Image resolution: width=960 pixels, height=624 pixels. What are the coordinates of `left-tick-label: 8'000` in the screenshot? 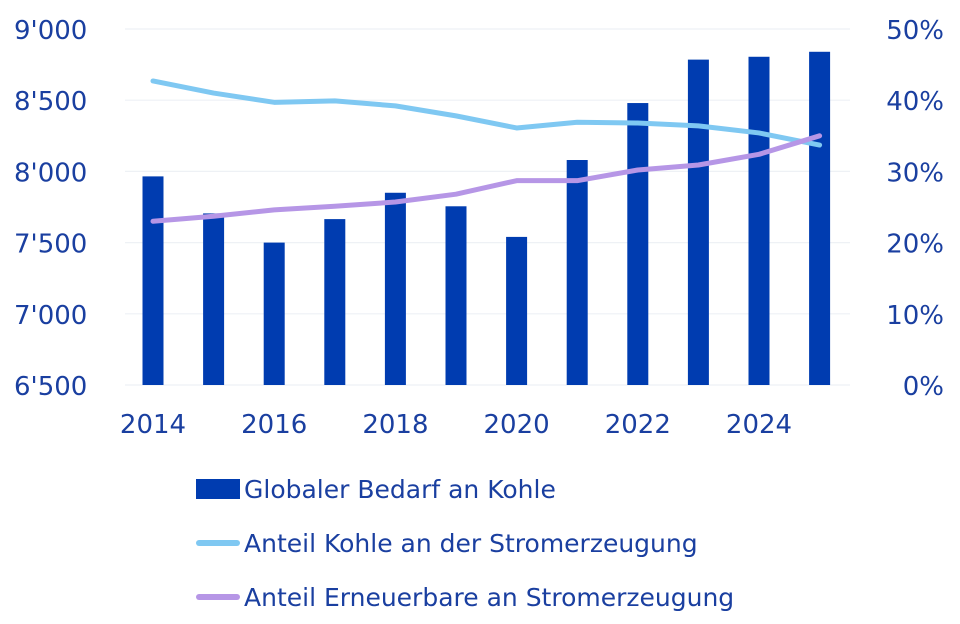 It's located at (50, 173).